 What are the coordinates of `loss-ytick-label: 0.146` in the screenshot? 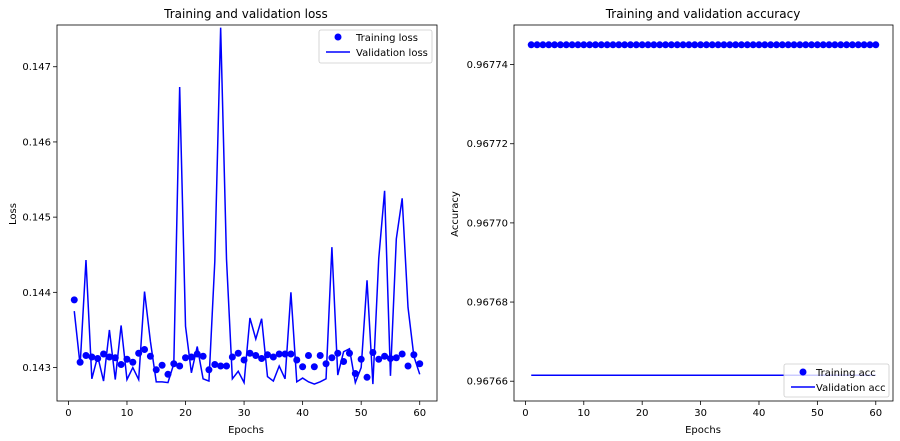 It's located at (36, 142).